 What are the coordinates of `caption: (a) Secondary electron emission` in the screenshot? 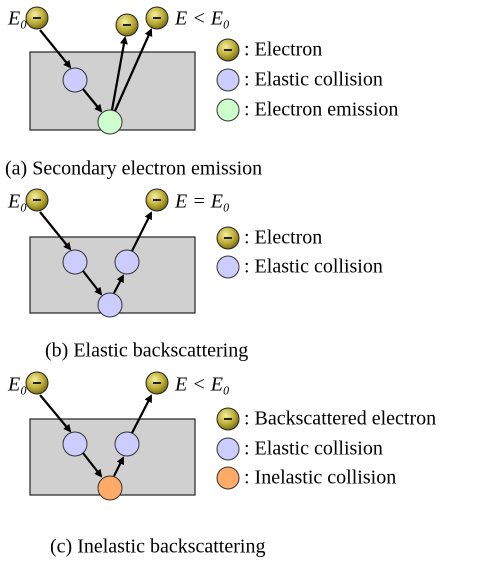 It's located at (133, 169).